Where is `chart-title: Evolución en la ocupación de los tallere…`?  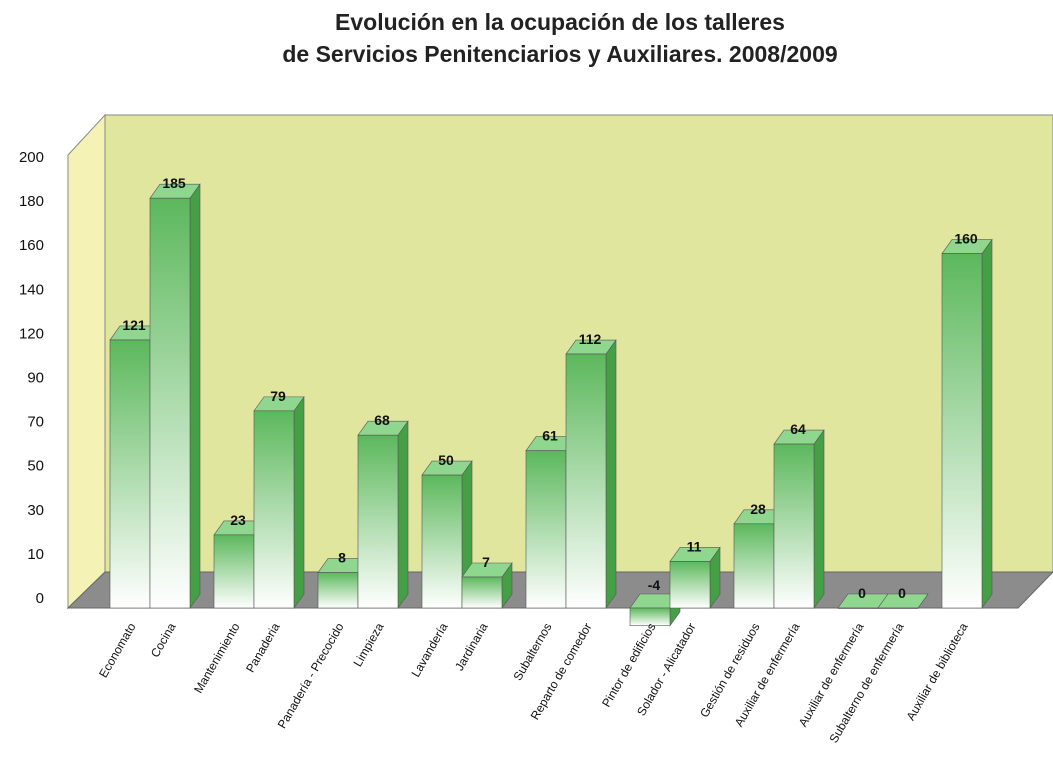
chart-title: Evolución en la ocupación de los tallere… is located at coordinates (560, 22).